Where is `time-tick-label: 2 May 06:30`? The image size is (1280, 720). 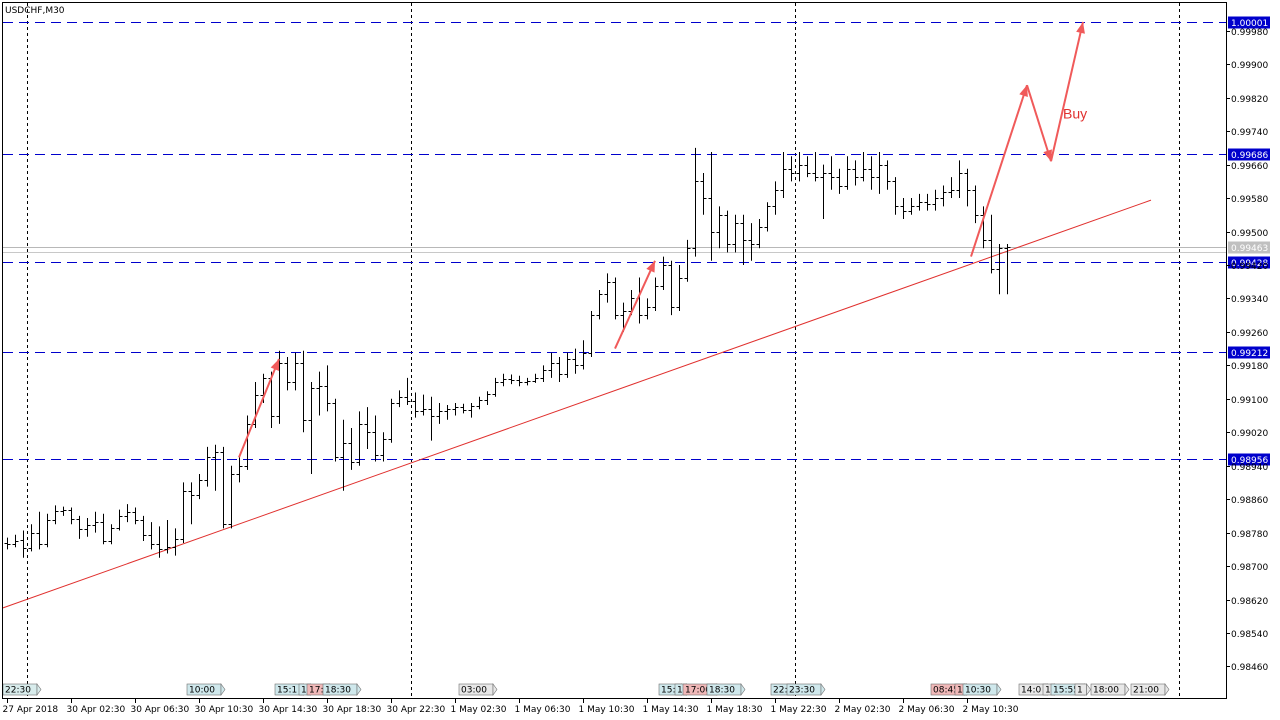 time-tick-label: 2 May 06:30 is located at coordinates (927, 710).